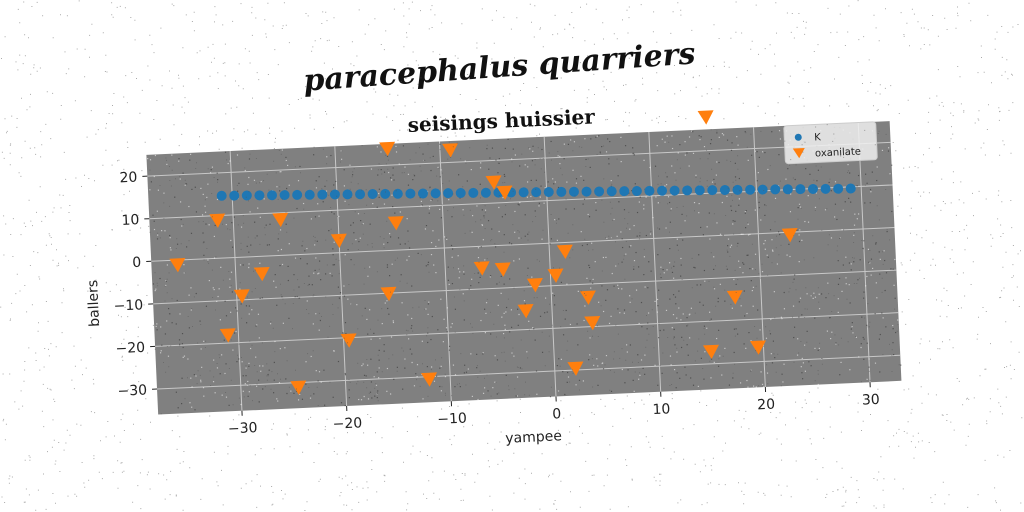 The image size is (1024, 512). What do you see at coordinates (766, 405) in the screenshot?
I see `x-tick-label: 20` at bounding box center [766, 405].